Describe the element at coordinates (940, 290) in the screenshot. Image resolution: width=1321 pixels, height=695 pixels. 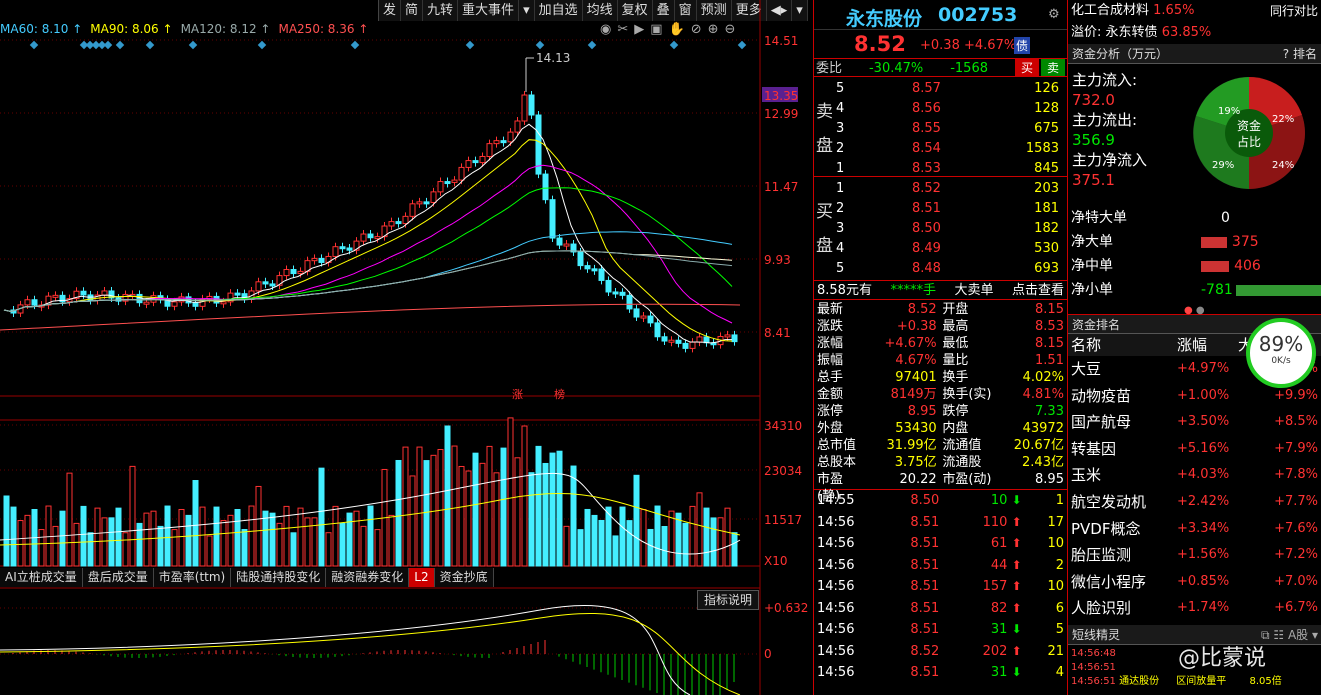
I see `big-order-row: 8.58元有 *****手 大卖单 点击查看` at that location.